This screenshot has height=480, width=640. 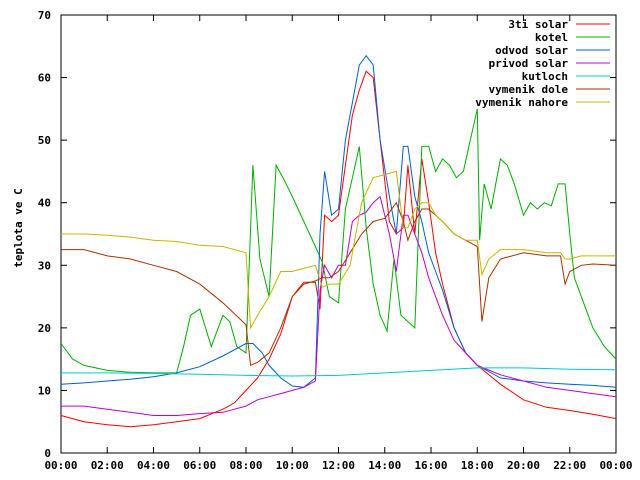 I want to click on y-tick-label: 0, so click(x=47, y=453).